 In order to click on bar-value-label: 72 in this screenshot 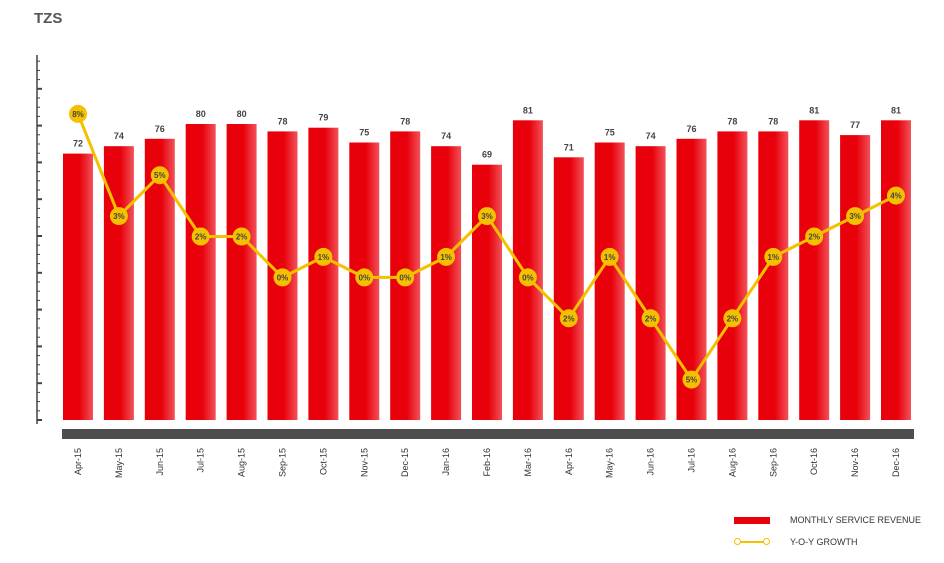, I will do `click(78, 144)`.